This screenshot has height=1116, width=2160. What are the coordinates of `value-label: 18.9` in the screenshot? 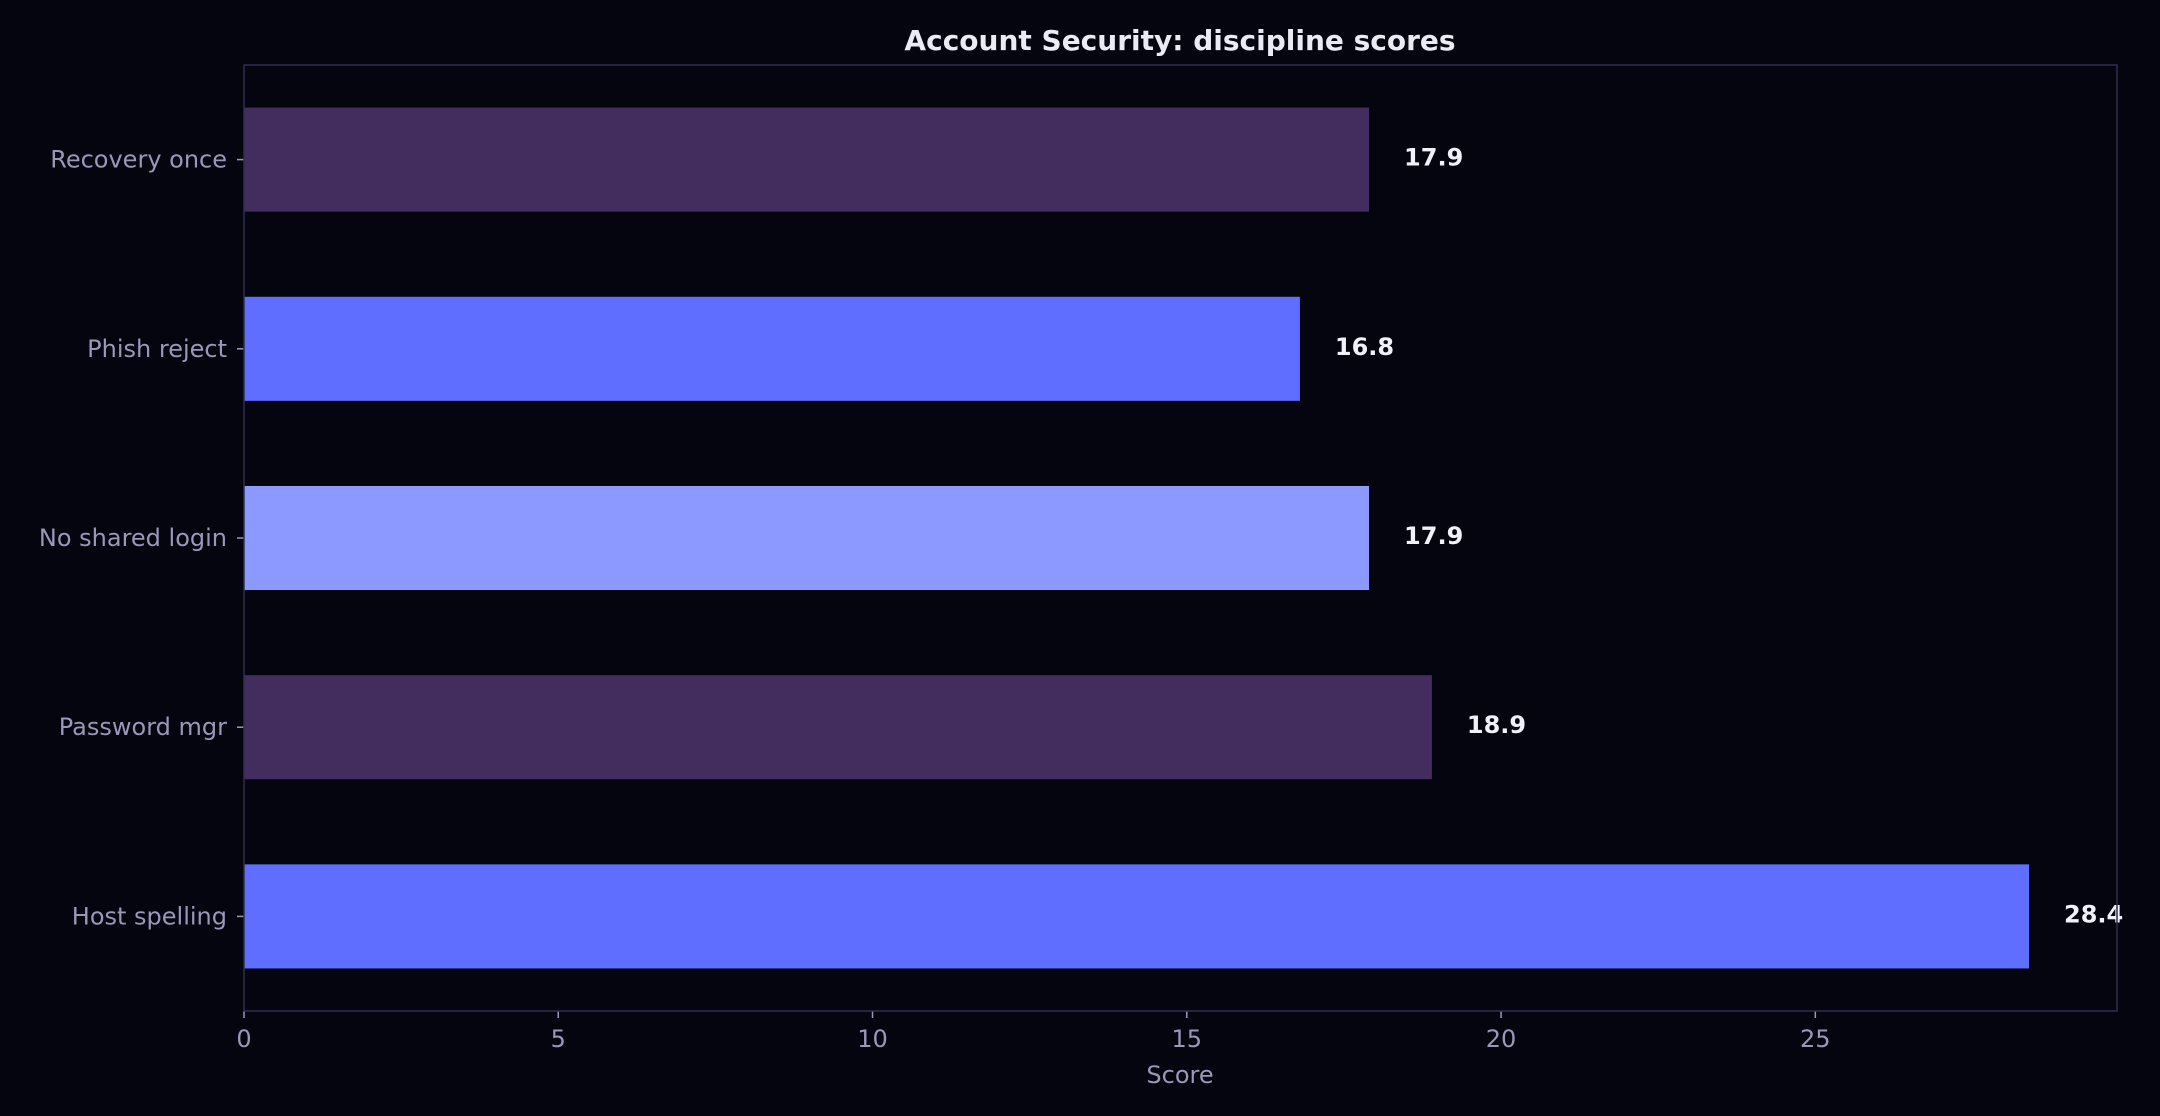 It's located at (1496, 725).